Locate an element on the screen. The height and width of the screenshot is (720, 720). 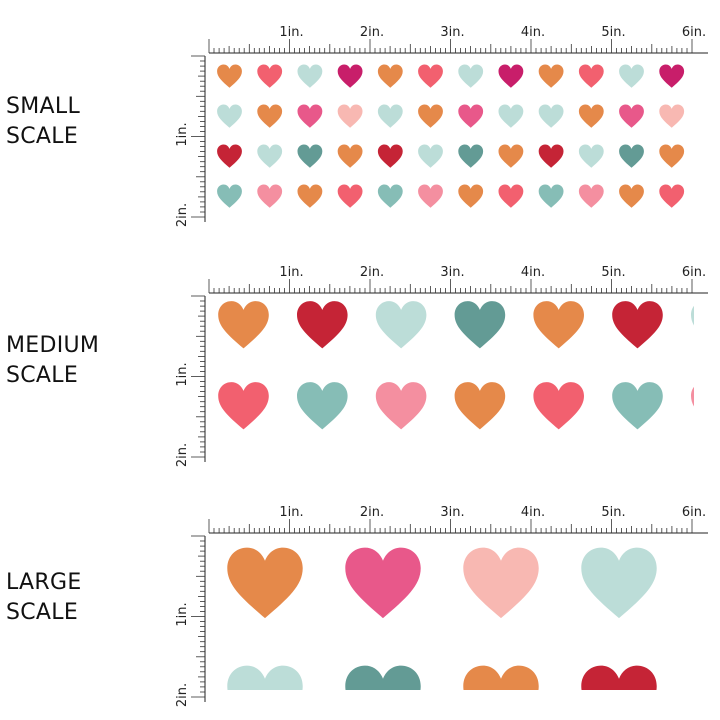
small-scale-label: SMALL SCALE is located at coordinates (43, 121).